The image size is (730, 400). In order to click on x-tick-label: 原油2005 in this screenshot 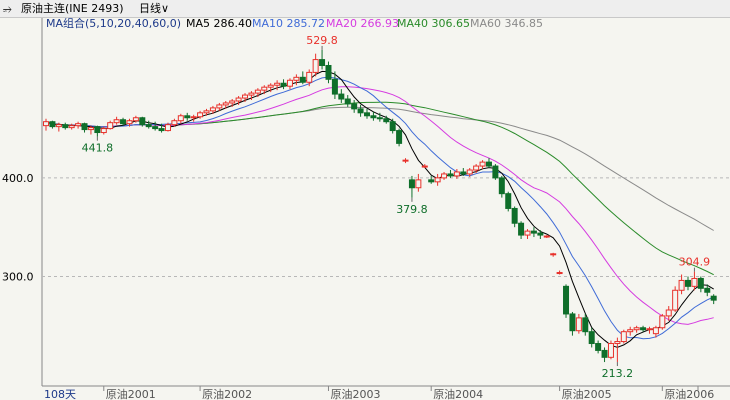, I will do `click(587, 393)`.